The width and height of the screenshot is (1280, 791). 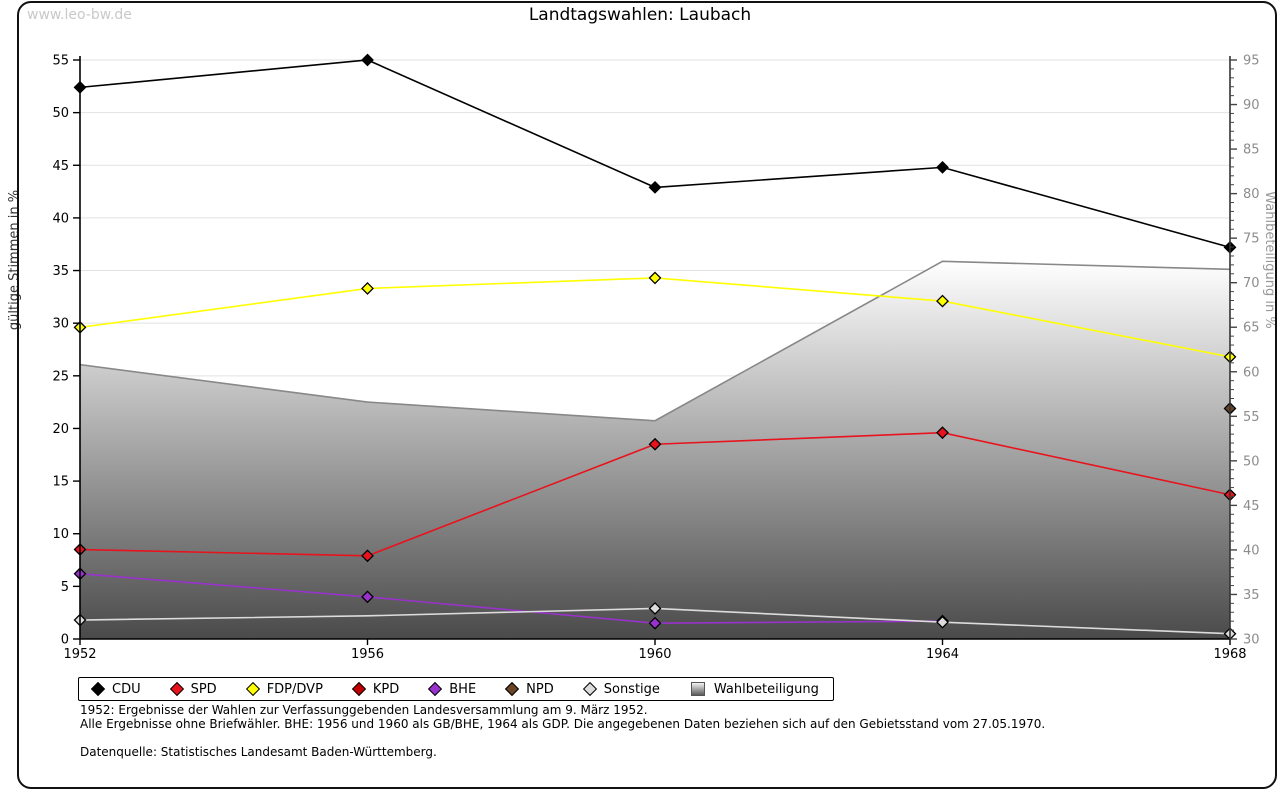 I want to click on legend-label: Sonstige, so click(x=631, y=689).